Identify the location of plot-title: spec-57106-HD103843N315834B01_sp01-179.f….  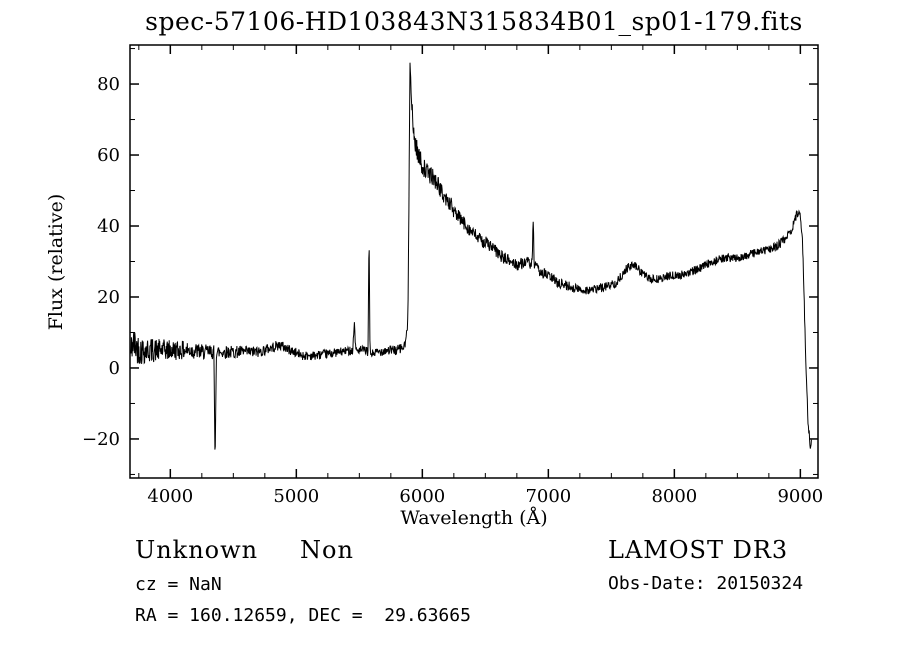
(474, 21).